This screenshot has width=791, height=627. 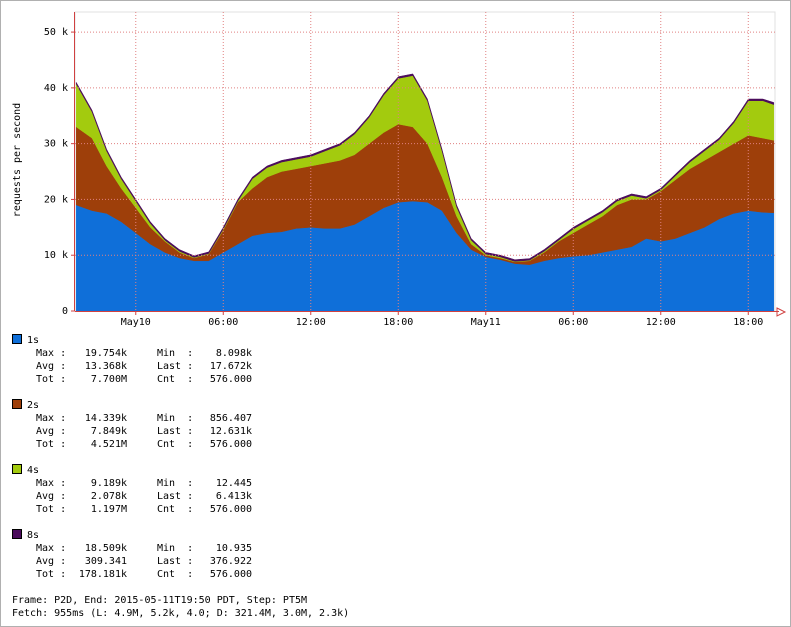 What do you see at coordinates (106, 353) in the screenshot?
I see `stat-value: 19.754k` at bounding box center [106, 353].